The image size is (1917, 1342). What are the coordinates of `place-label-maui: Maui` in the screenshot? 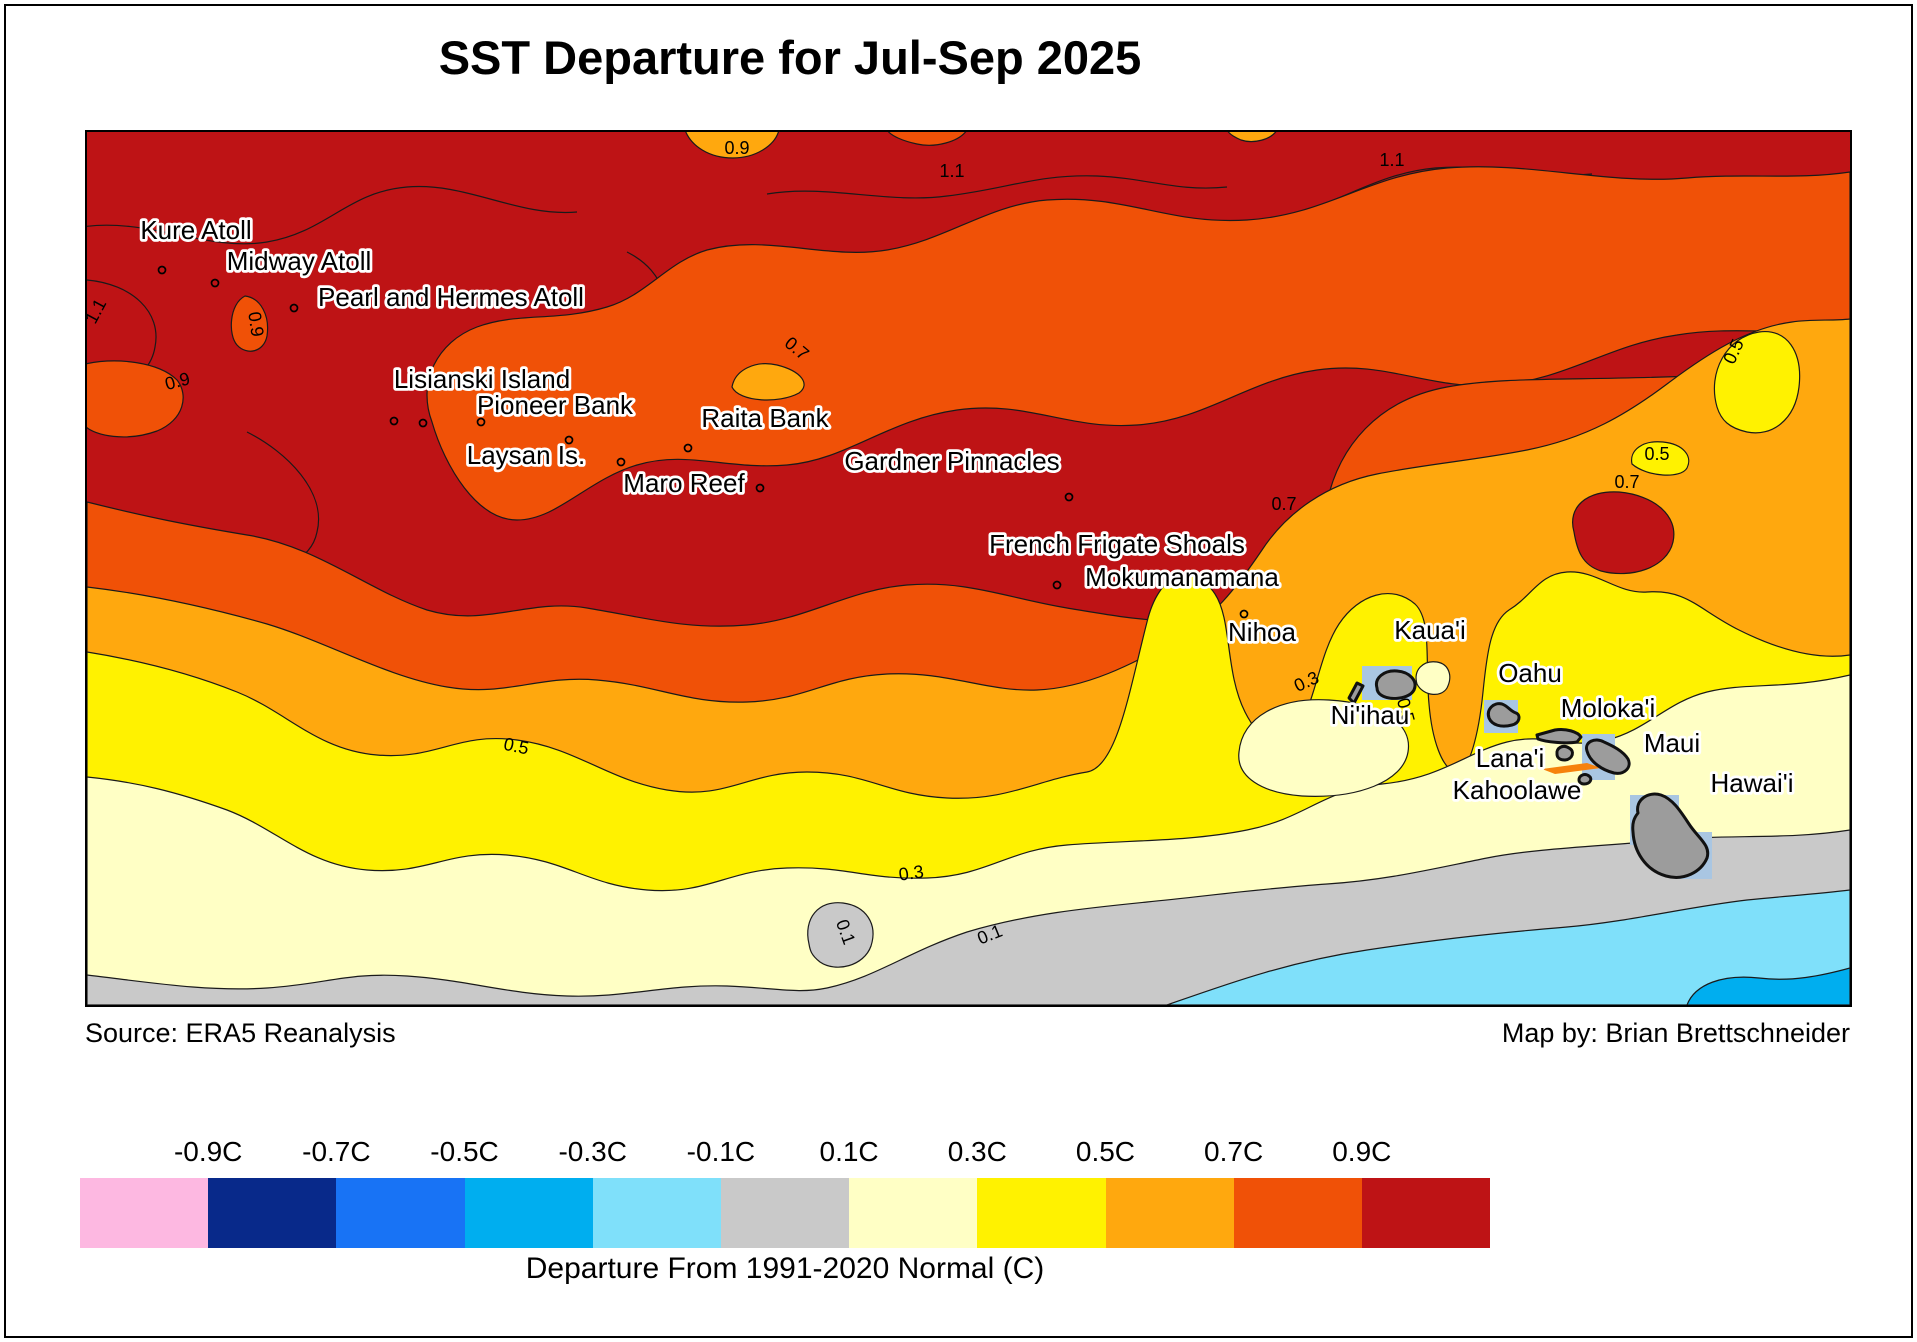 It's located at (1672, 743).